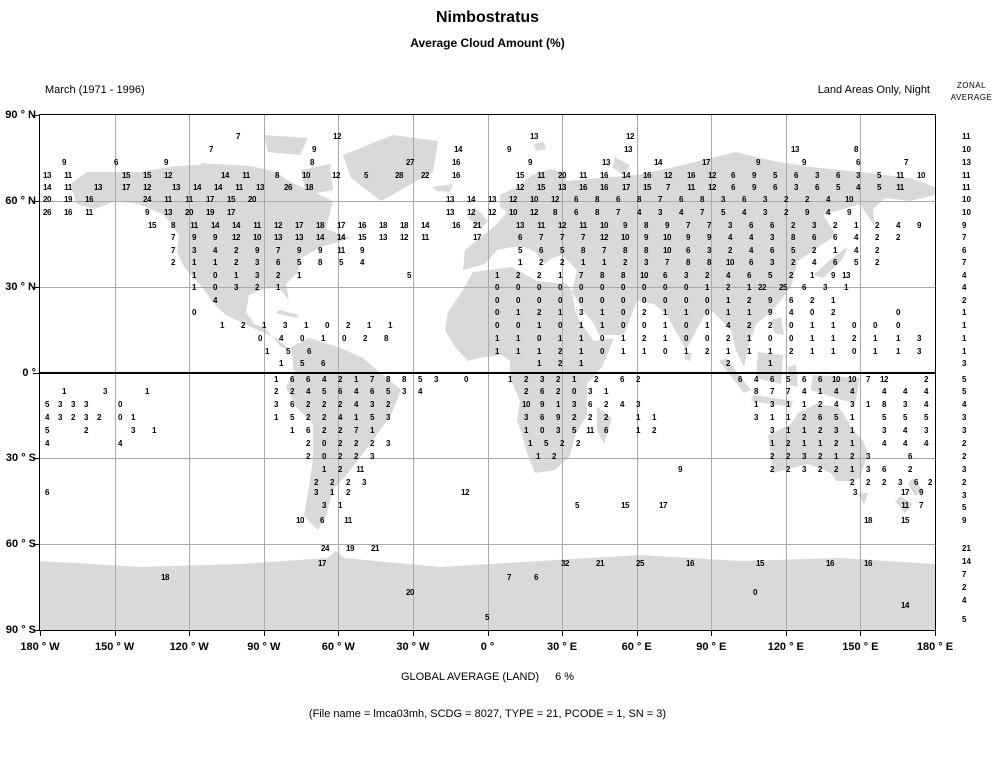 The height and width of the screenshot is (760, 998). What do you see at coordinates (29, 372) in the screenshot?
I see `y-axis-tick-label: 0 °` at bounding box center [29, 372].